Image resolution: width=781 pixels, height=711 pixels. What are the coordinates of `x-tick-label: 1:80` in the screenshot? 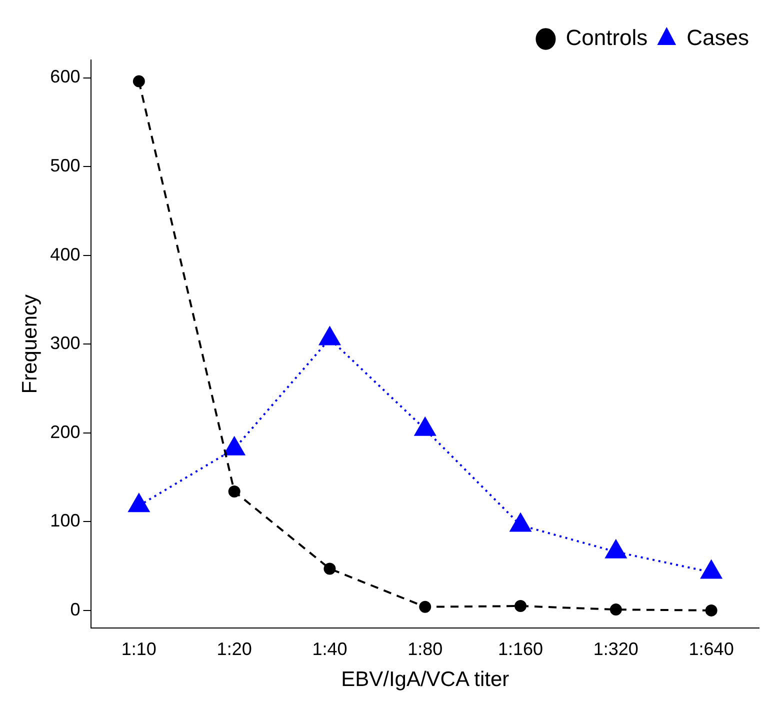 It's located at (425, 648).